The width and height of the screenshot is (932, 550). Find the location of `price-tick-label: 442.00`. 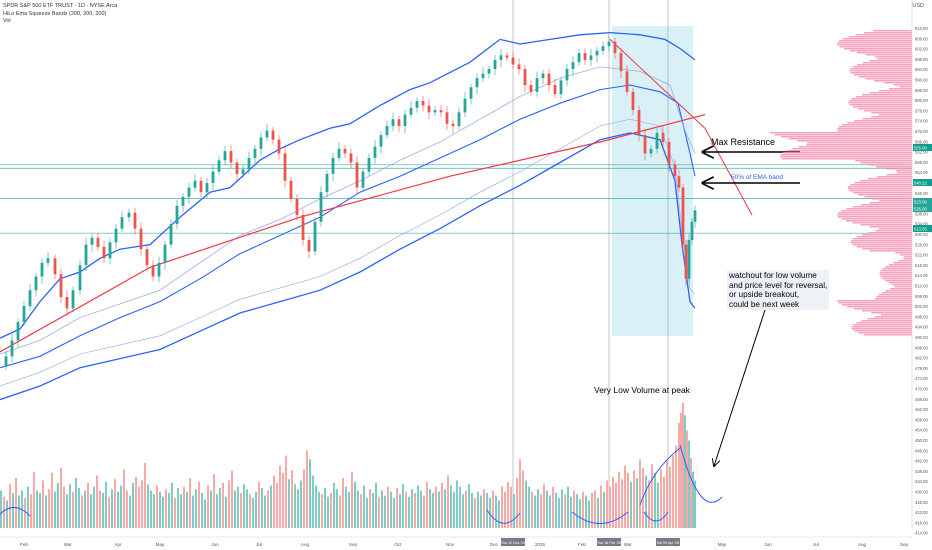

price-tick-label: 442.00 is located at coordinates (921, 461).